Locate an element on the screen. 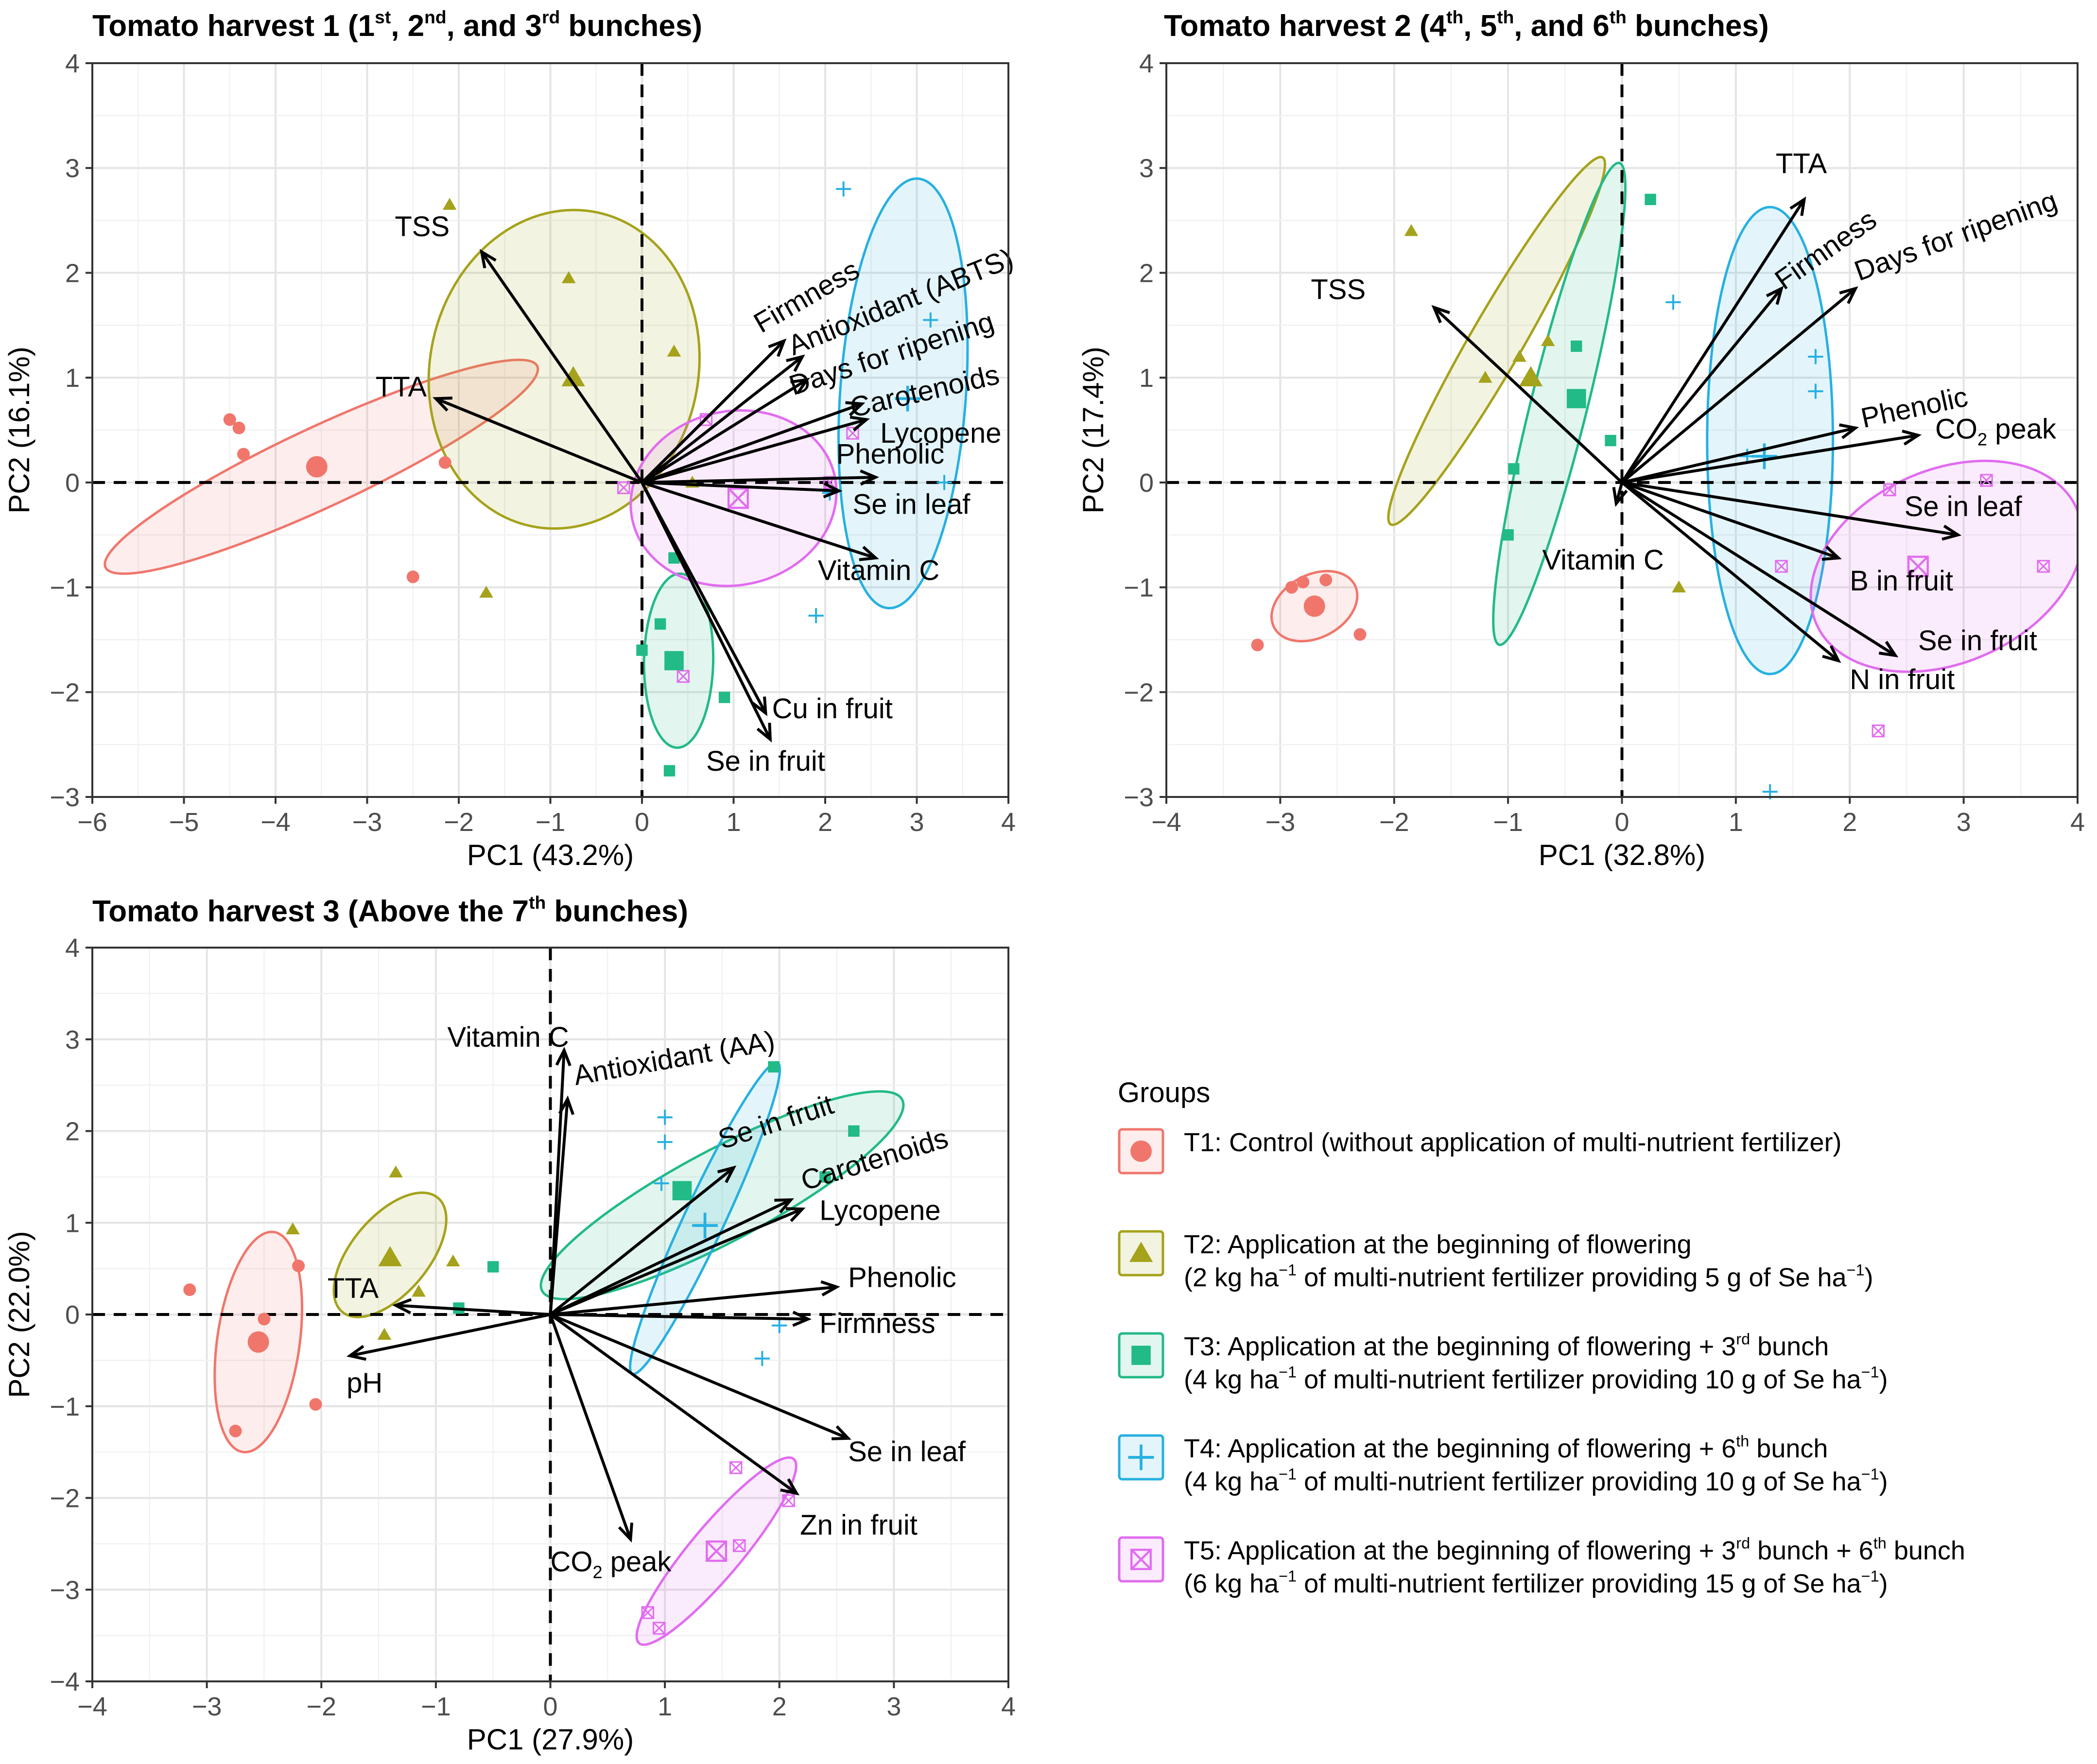 The image size is (2097, 1764). ellipses is located at coordinates (536, 463).